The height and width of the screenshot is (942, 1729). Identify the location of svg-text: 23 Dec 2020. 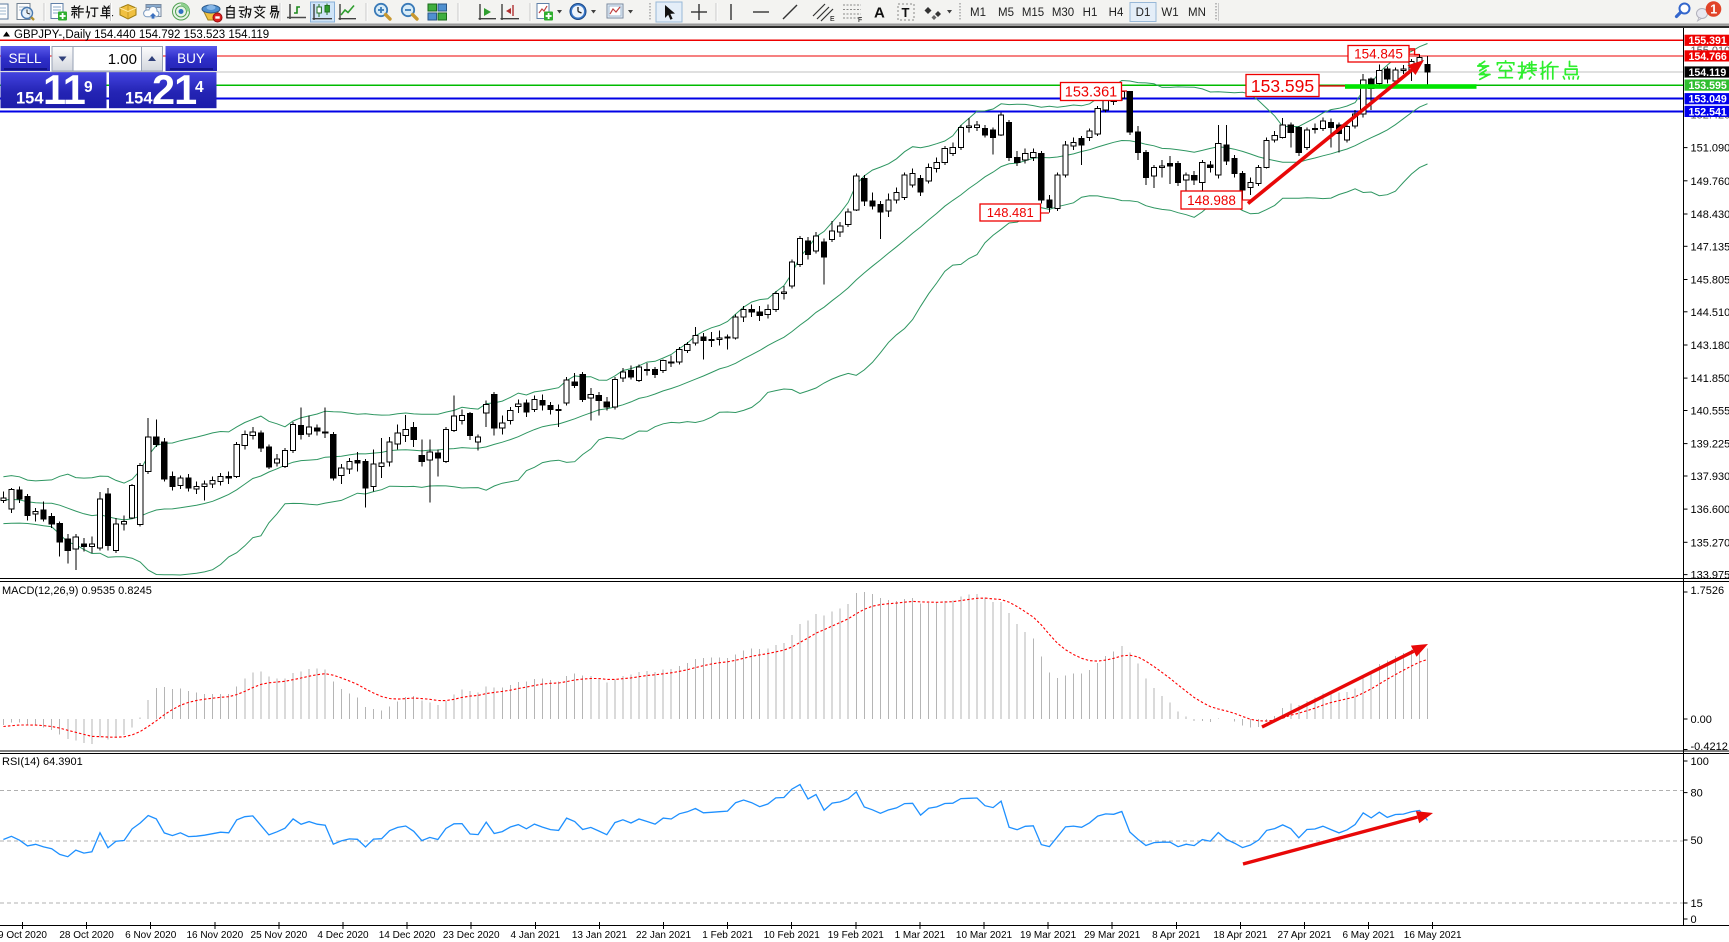
(471, 935).